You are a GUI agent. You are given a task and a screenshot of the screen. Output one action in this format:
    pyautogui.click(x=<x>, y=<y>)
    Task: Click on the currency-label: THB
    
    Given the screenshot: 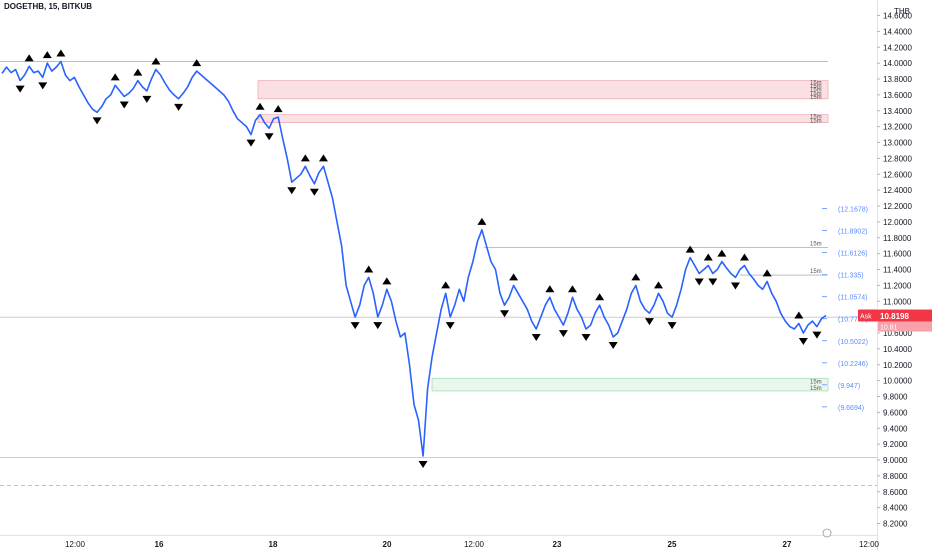 What is the action you would take?
    pyautogui.click(x=902, y=11)
    